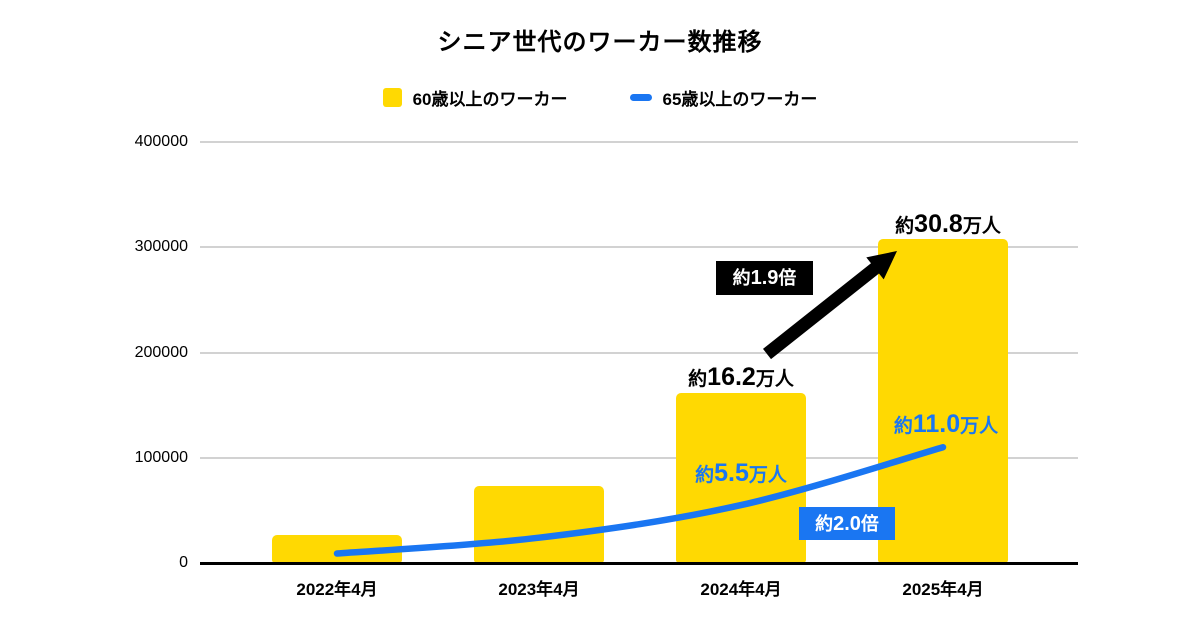 The image size is (1200, 630). What do you see at coordinates (600, 42) in the screenshot?
I see `chart-title: シニア世代のワーカー数推移` at bounding box center [600, 42].